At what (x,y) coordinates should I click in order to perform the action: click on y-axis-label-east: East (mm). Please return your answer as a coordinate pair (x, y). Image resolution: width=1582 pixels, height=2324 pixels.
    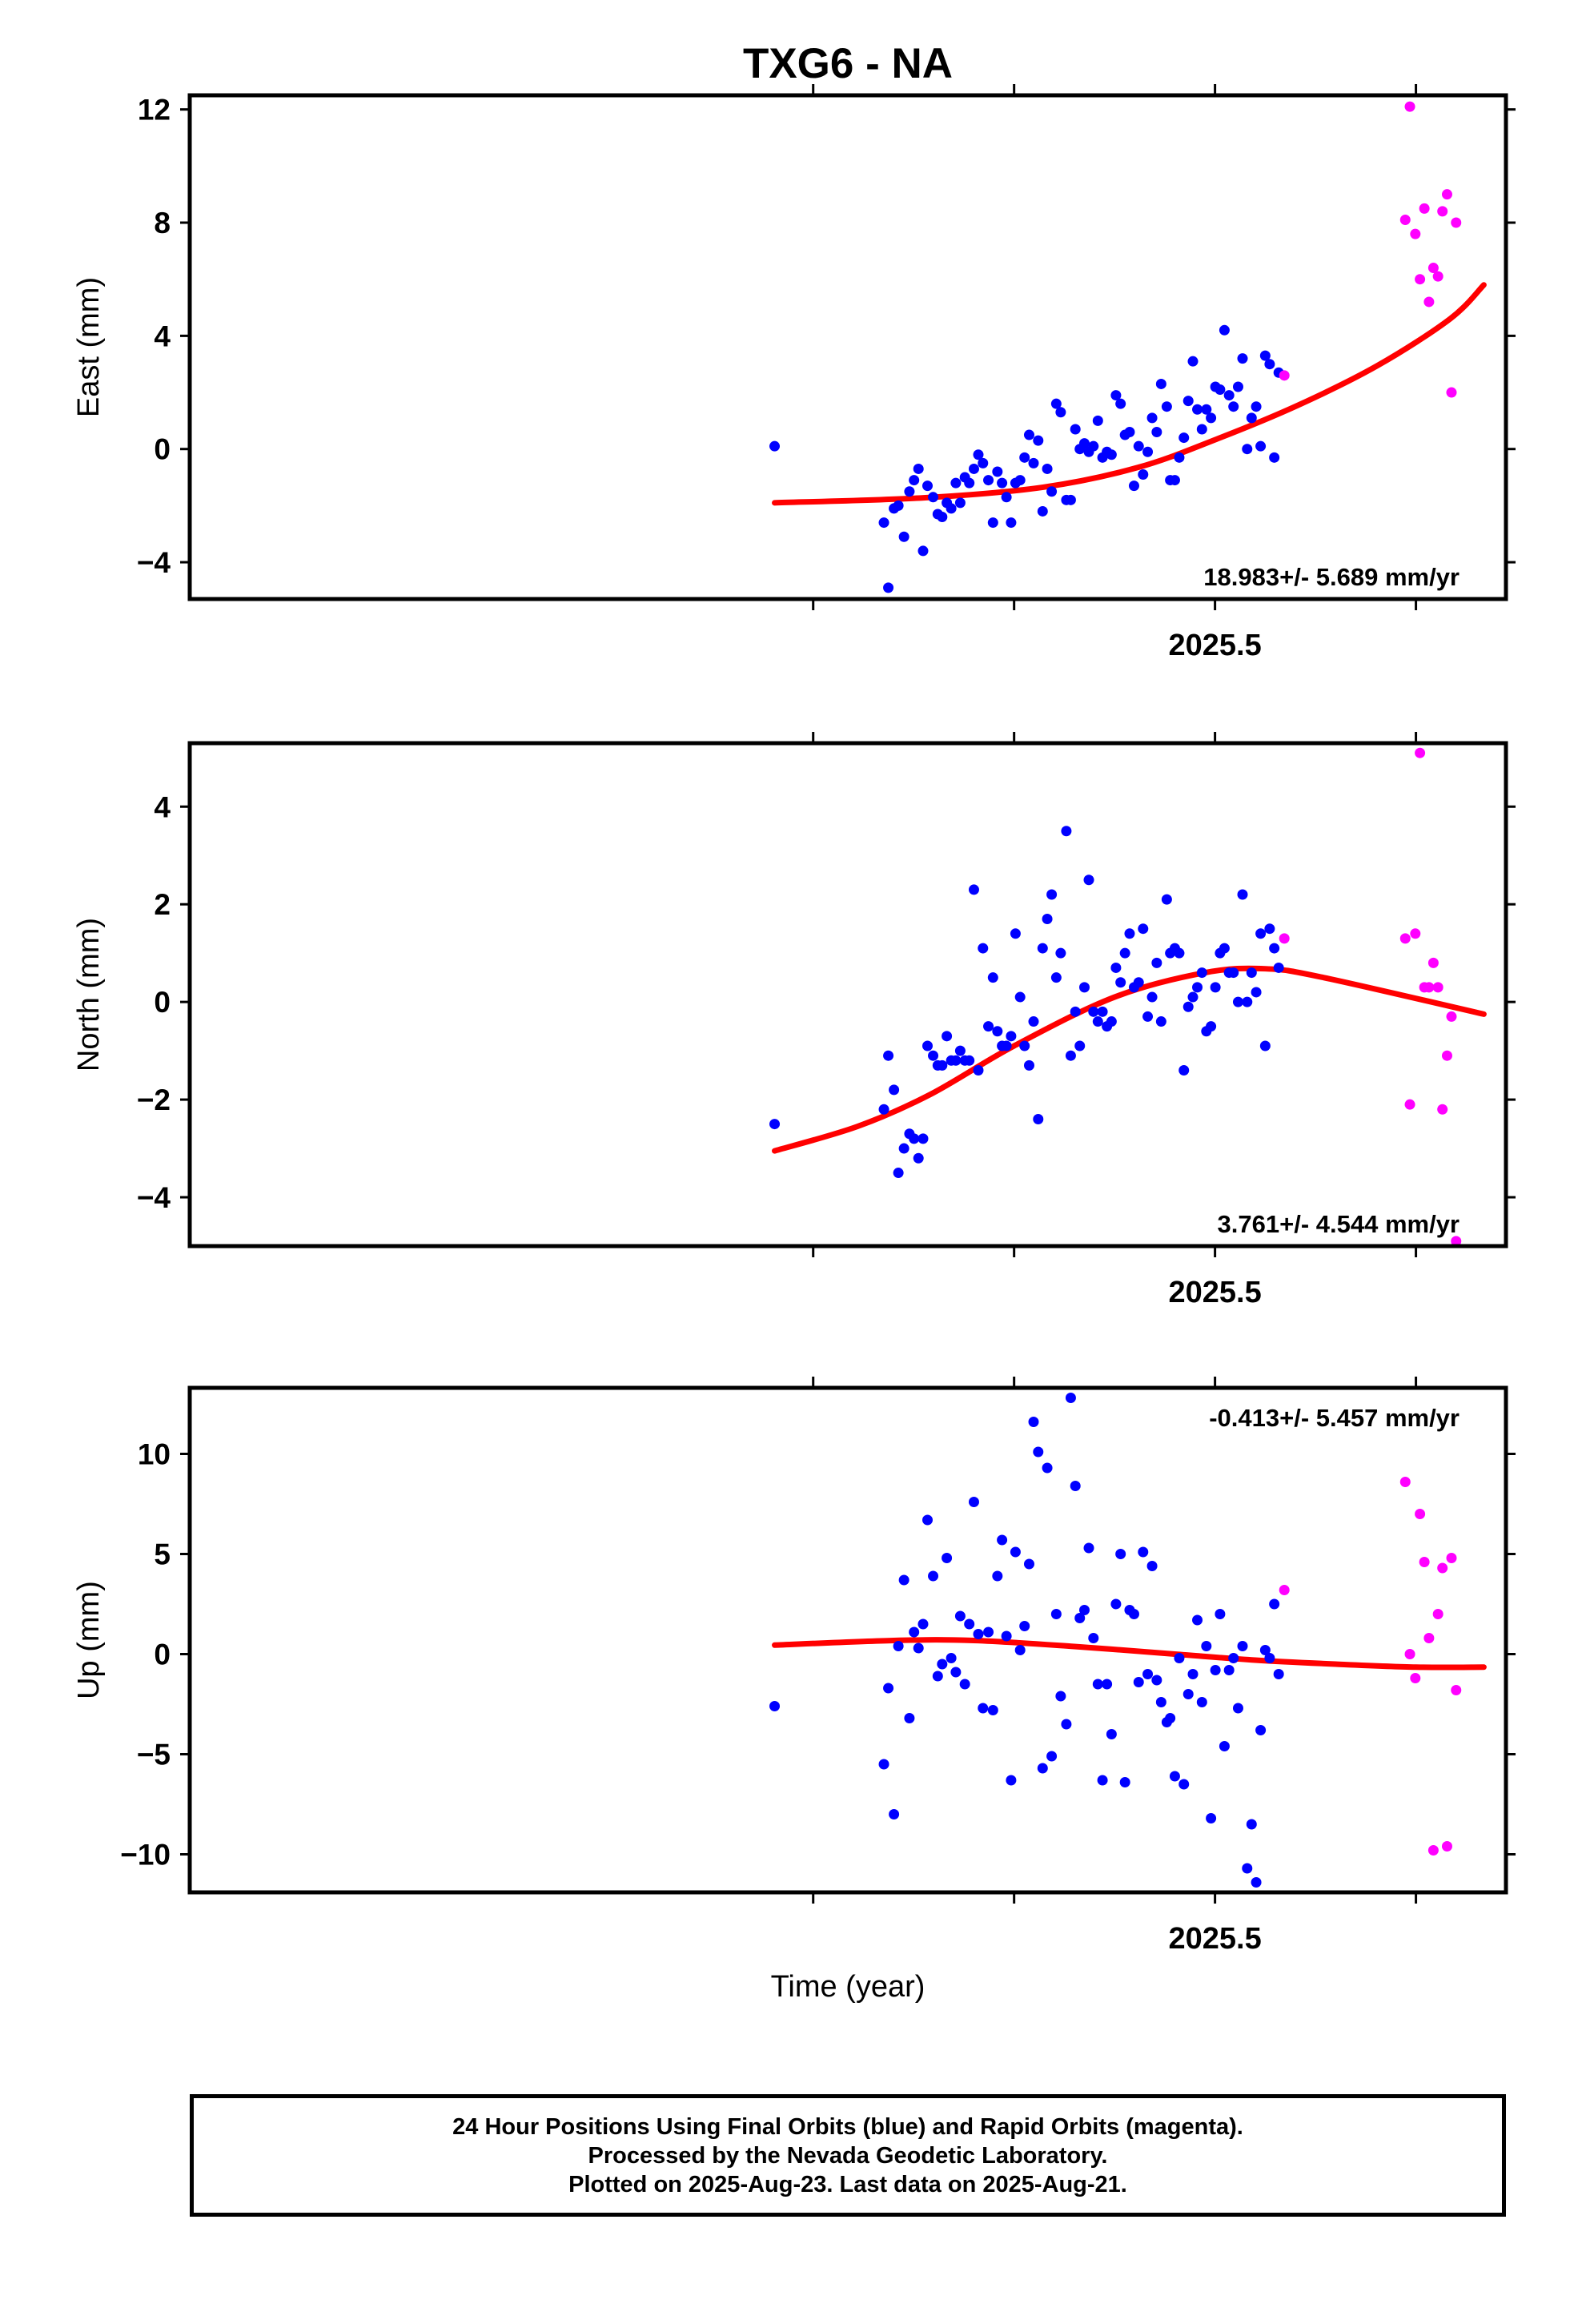
    Looking at the image, I should click on (89, 347).